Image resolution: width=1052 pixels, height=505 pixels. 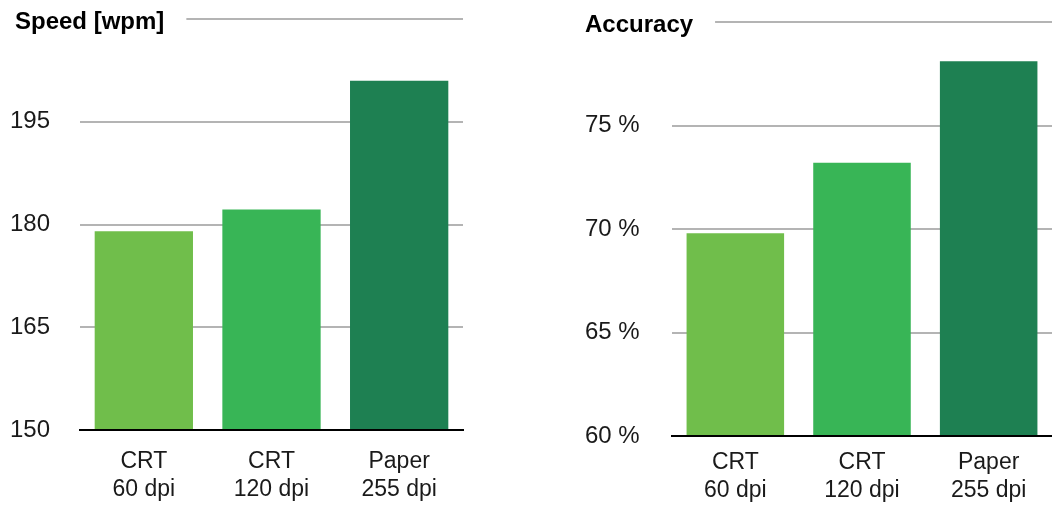 What do you see at coordinates (639, 23) in the screenshot?
I see `chart-title: Accuracy` at bounding box center [639, 23].